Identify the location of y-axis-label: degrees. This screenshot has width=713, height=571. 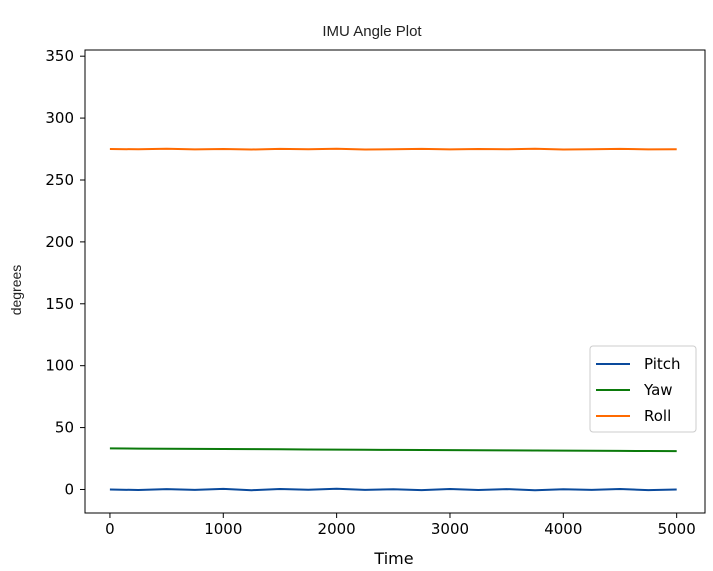
(16, 290).